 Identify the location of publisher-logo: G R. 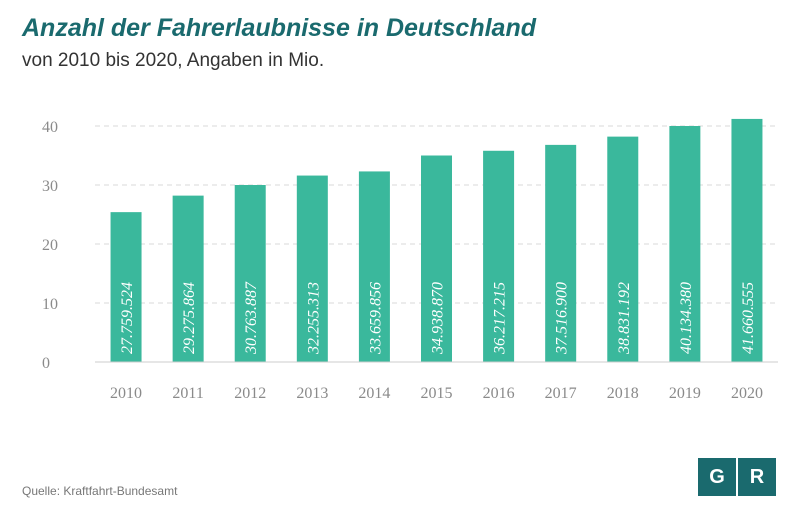
(737, 477).